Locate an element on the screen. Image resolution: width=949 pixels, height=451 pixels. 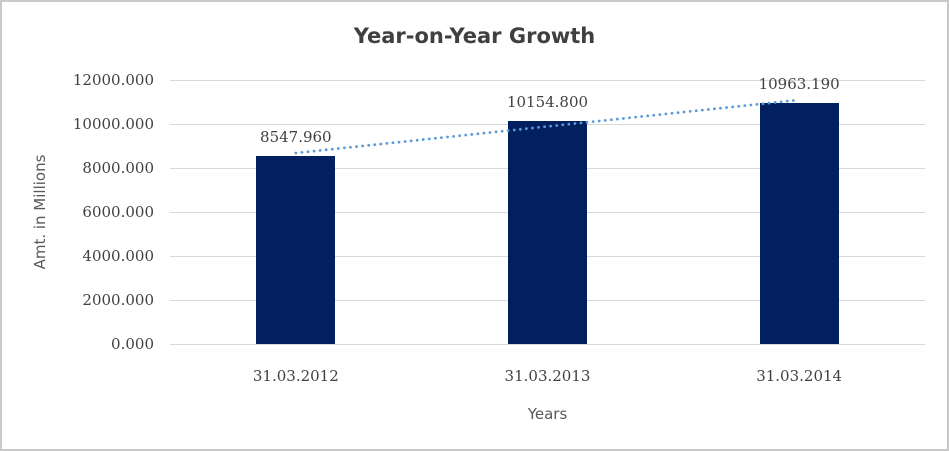
y-axis-tick-label: 6000.000 is located at coordinates (118, 212).